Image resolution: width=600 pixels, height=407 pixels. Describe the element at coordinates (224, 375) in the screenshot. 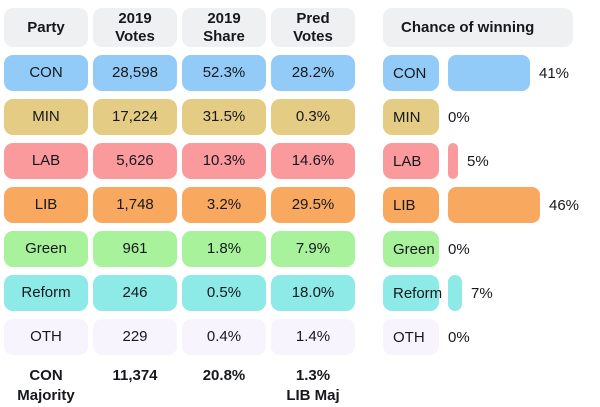

I see `footer-majority-share: 20.8%` at that location.